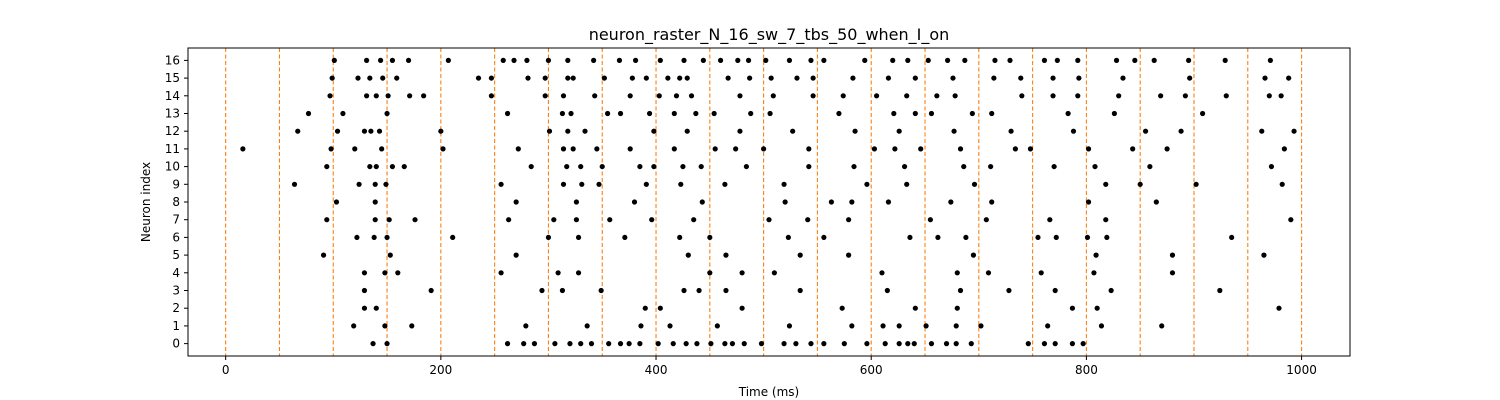 The height and width of the screenshot is (400, 1500). What do you see at coordinates (1086, 370) in the screenshot?
I see `x-tick-label: 800` at bounding box center [1086, 370].